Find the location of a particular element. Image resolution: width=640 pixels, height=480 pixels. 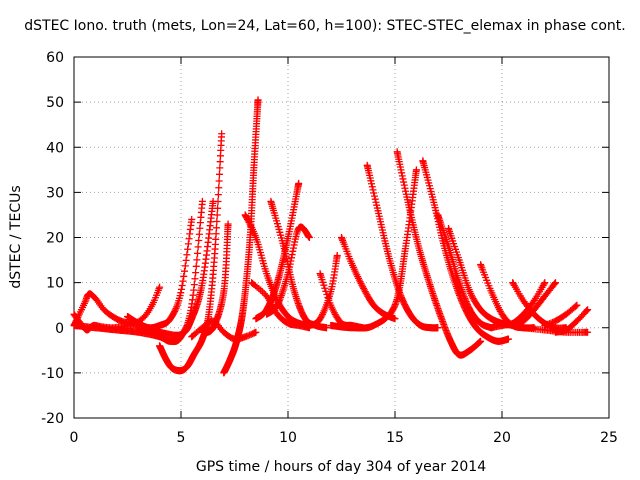

x-tick-label: 5 is located at coordinates (181, 438).